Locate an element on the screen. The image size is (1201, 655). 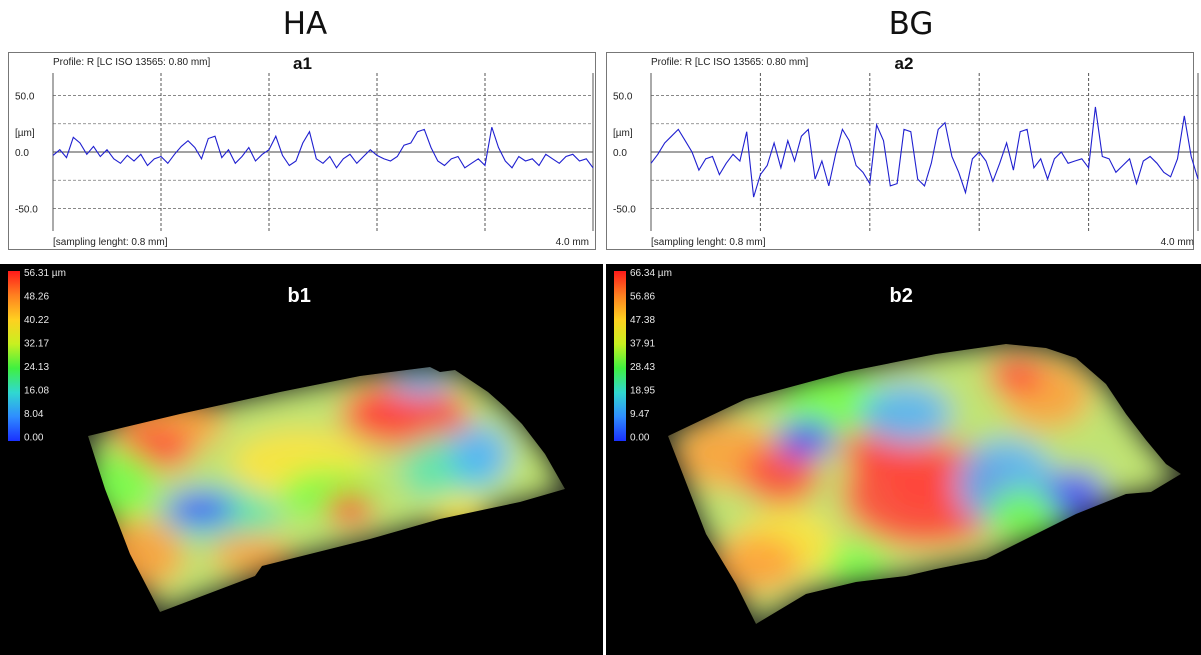
colorbar-tick-label: 66.34 µm is located at coordinates (651, 273).